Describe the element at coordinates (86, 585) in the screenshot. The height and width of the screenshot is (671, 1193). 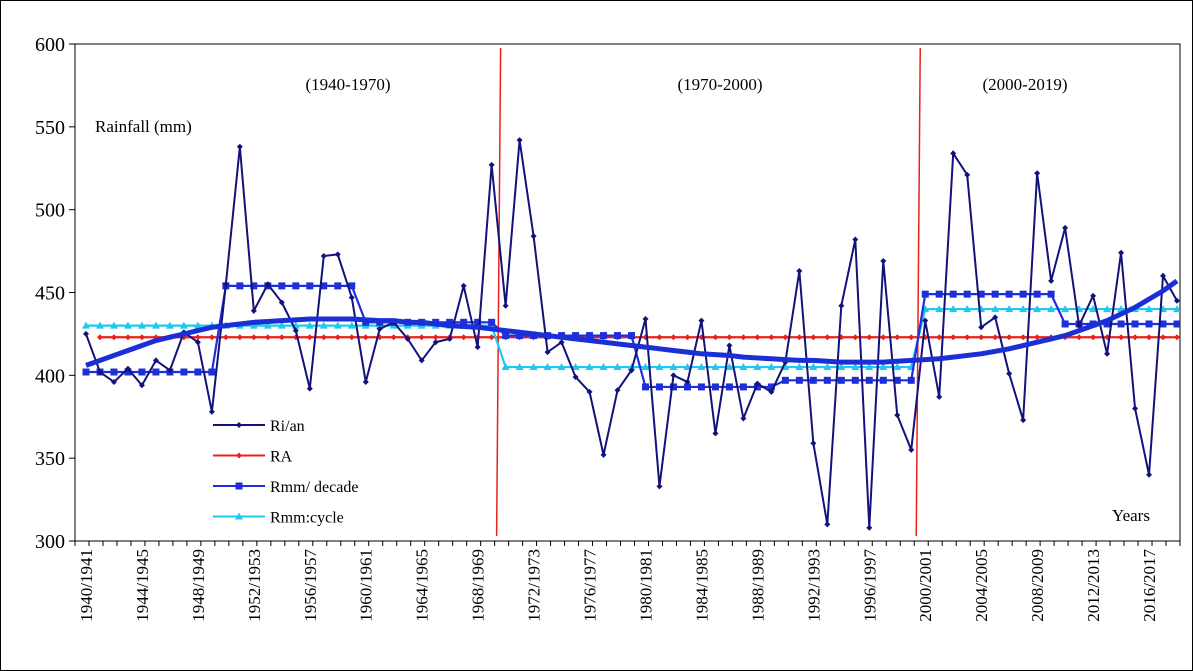
I see `x-tick-label: 1940/1941` at that location.